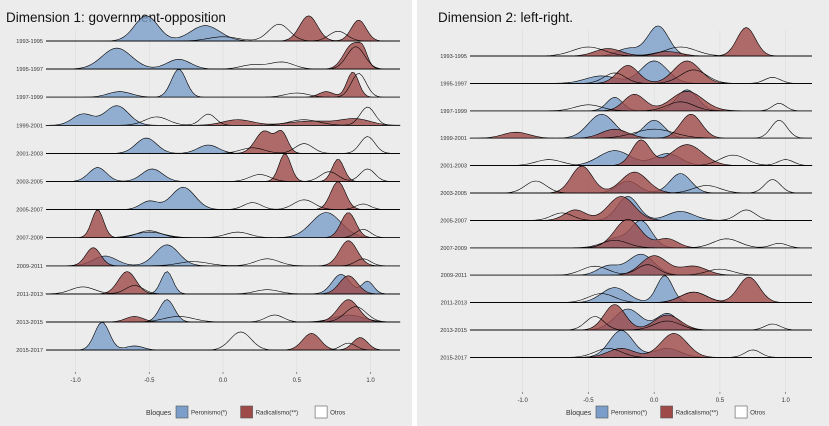 The width and height of the screenshot is (829, 426). Describe the element at coordinates (505, 17) in the screenshot. I see `panel-title: Dimension 2: left-right.` at that location.